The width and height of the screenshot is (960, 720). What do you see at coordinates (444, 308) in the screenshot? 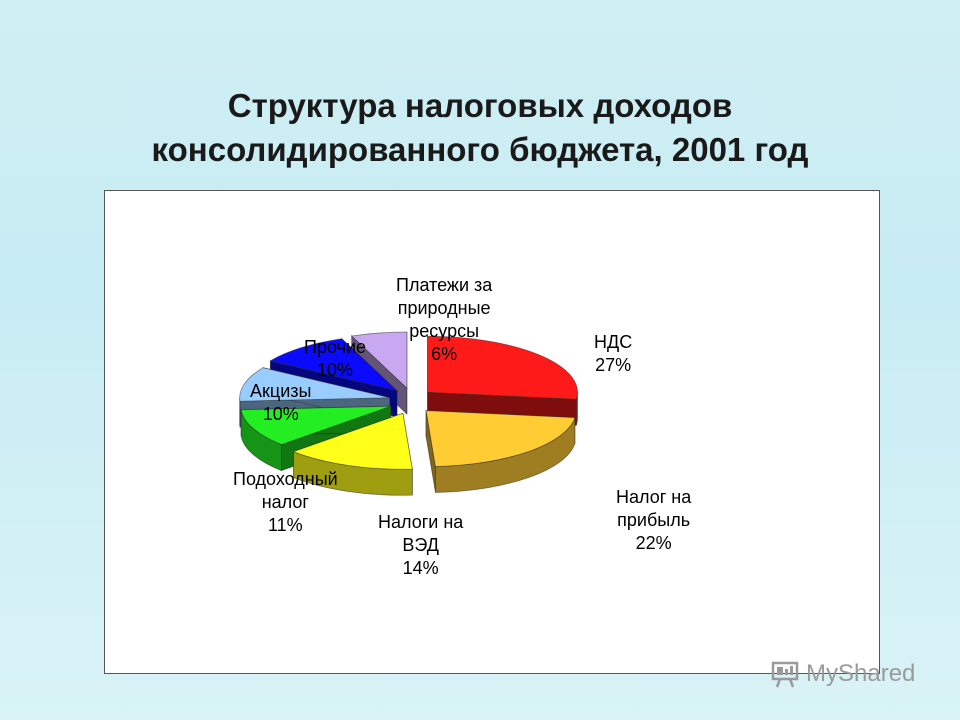
I see `label-resources-line-1: природные` at bounding box center [444, 308].